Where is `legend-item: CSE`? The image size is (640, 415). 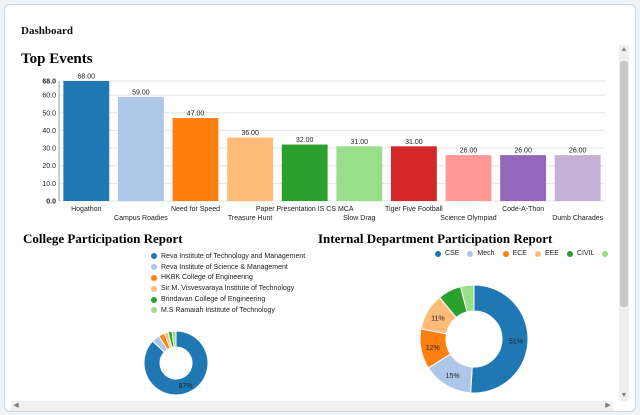 legend-item: CSE is located at coordinates (447, 253).